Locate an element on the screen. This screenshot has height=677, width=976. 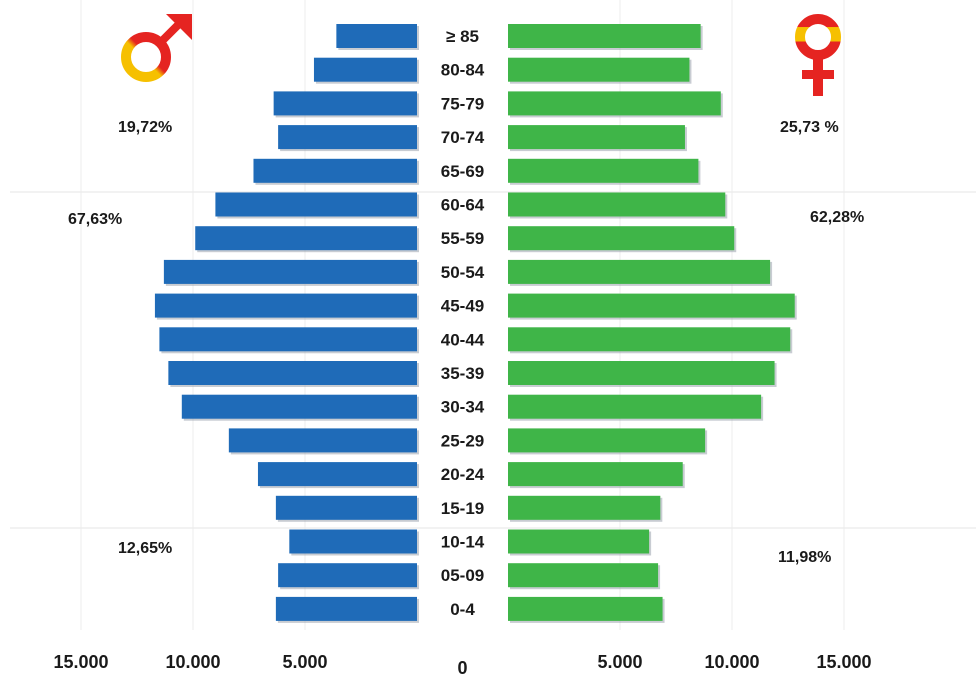
age-group-label: 40-44 is located at coordinates (463, 339).